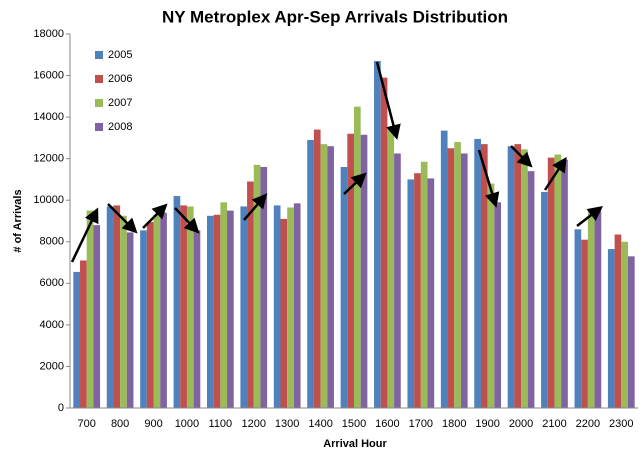  Describe the element at coordinates (87, 424) in the screenshot. I see `x-tick-label: 700` at that location.